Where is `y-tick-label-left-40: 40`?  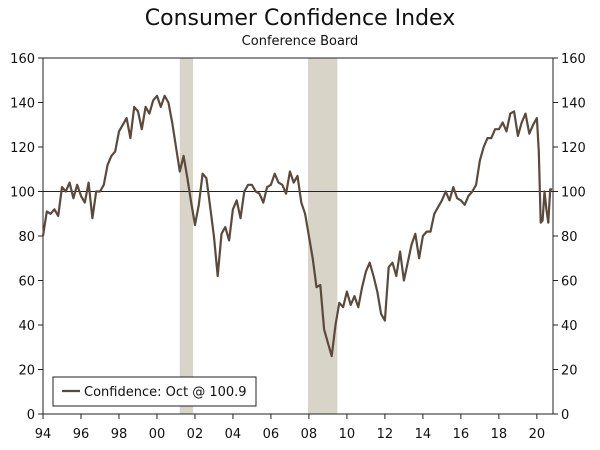
y-tick-label-left-40: 40 is located at coordinates (26, 326).